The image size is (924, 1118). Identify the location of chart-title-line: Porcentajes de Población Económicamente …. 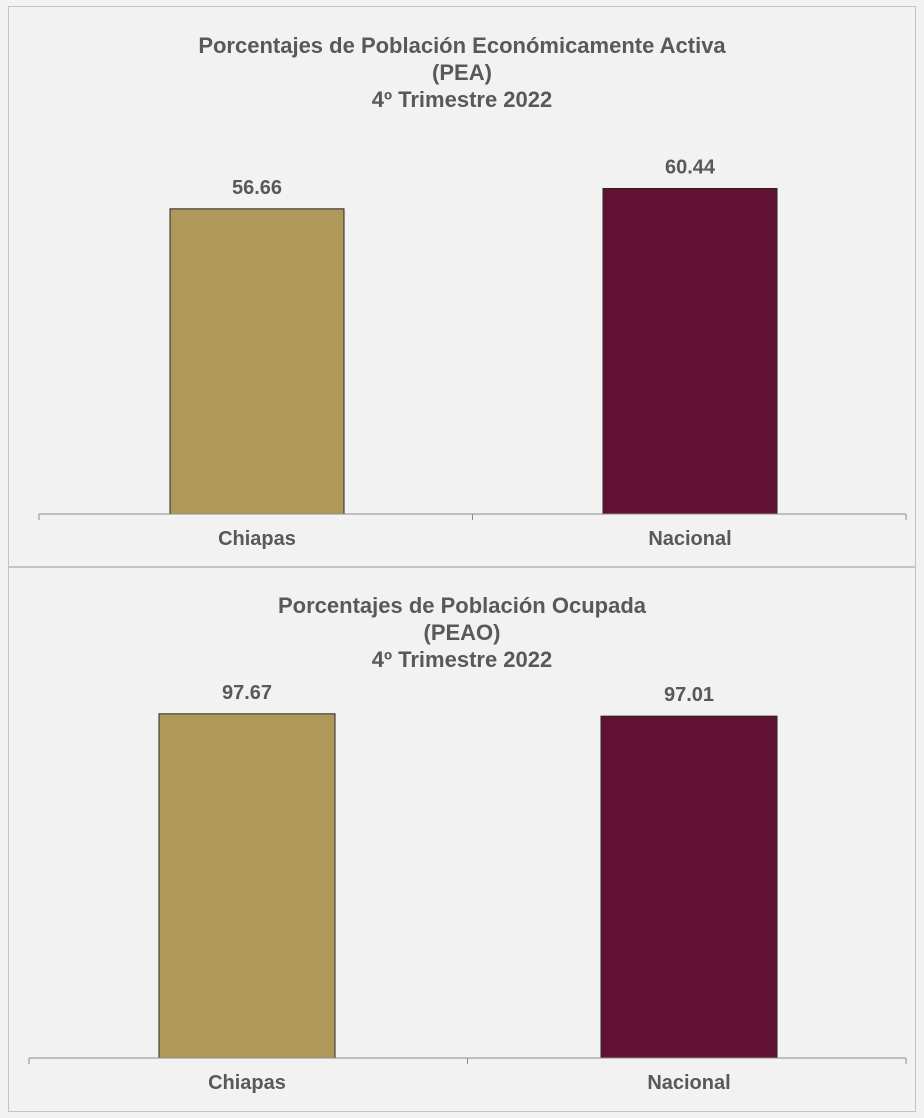
(462, 45).